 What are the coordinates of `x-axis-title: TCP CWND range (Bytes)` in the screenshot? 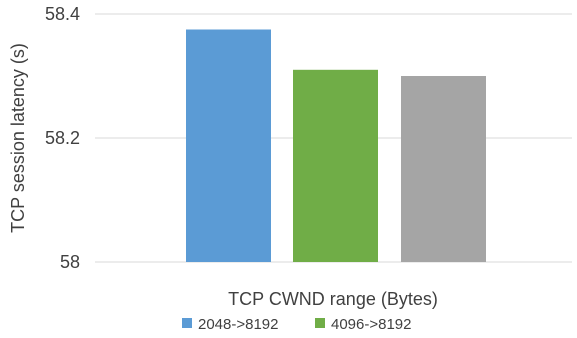 It's located at (333, 299).